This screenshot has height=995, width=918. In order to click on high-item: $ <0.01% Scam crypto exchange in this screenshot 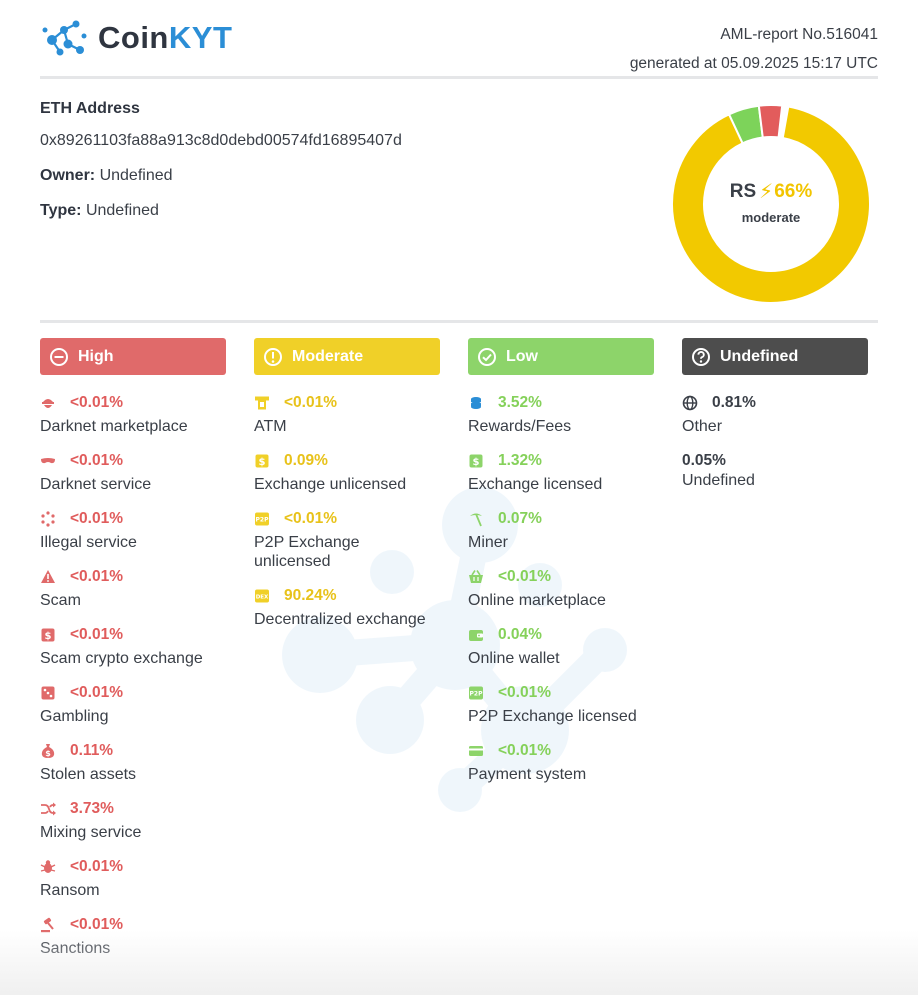, I will do `click(133, 646)`.